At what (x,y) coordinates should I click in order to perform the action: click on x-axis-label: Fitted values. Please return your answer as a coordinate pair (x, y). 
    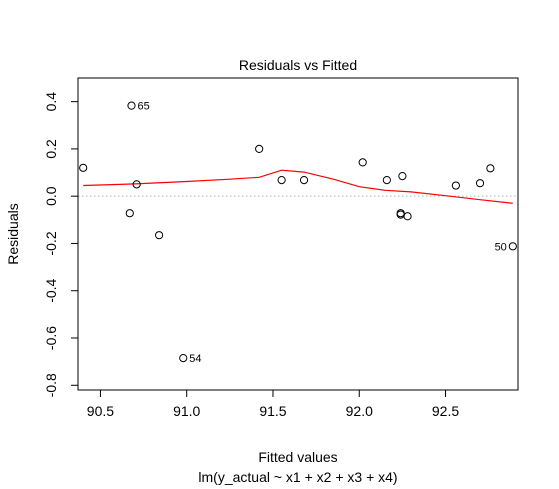
    Looking at the image, I should click on (297, 457).